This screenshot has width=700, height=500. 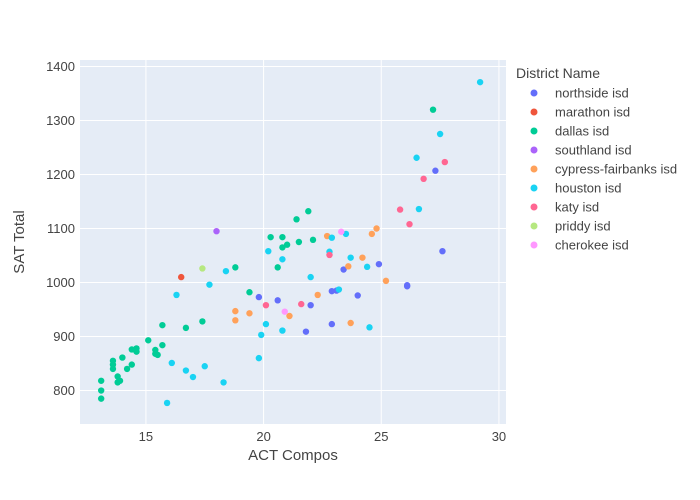 I want to click on legend-label: southland isd, so click(x=593, y=150).